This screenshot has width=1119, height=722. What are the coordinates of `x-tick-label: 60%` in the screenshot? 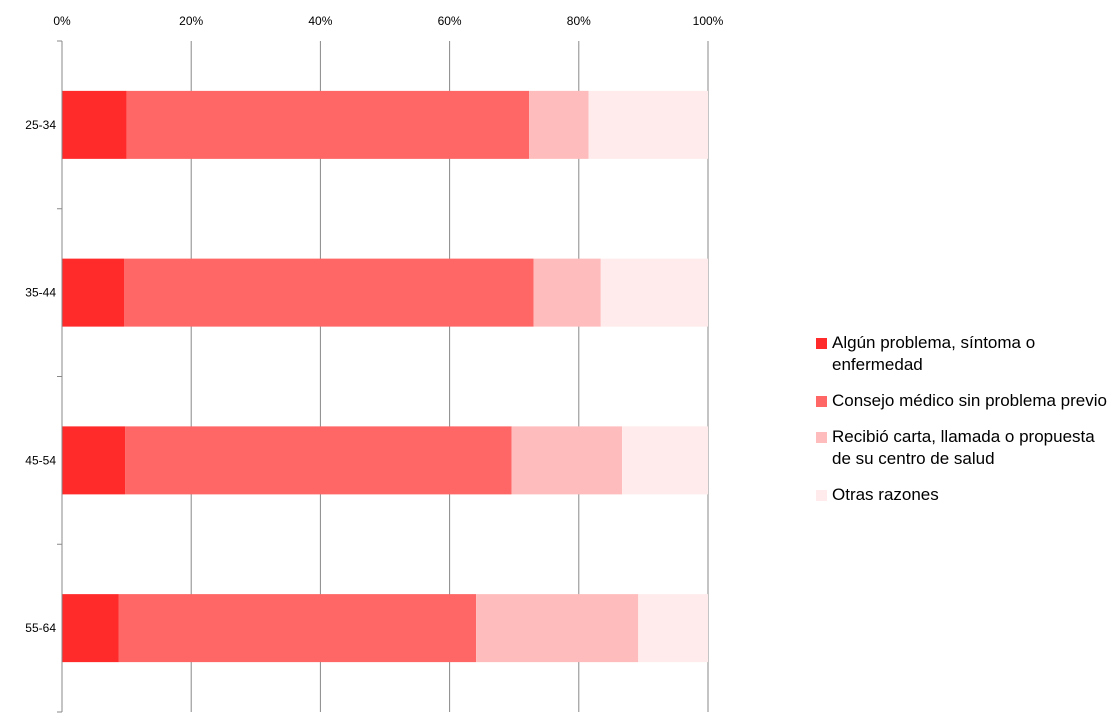 It's located at (450, 21).